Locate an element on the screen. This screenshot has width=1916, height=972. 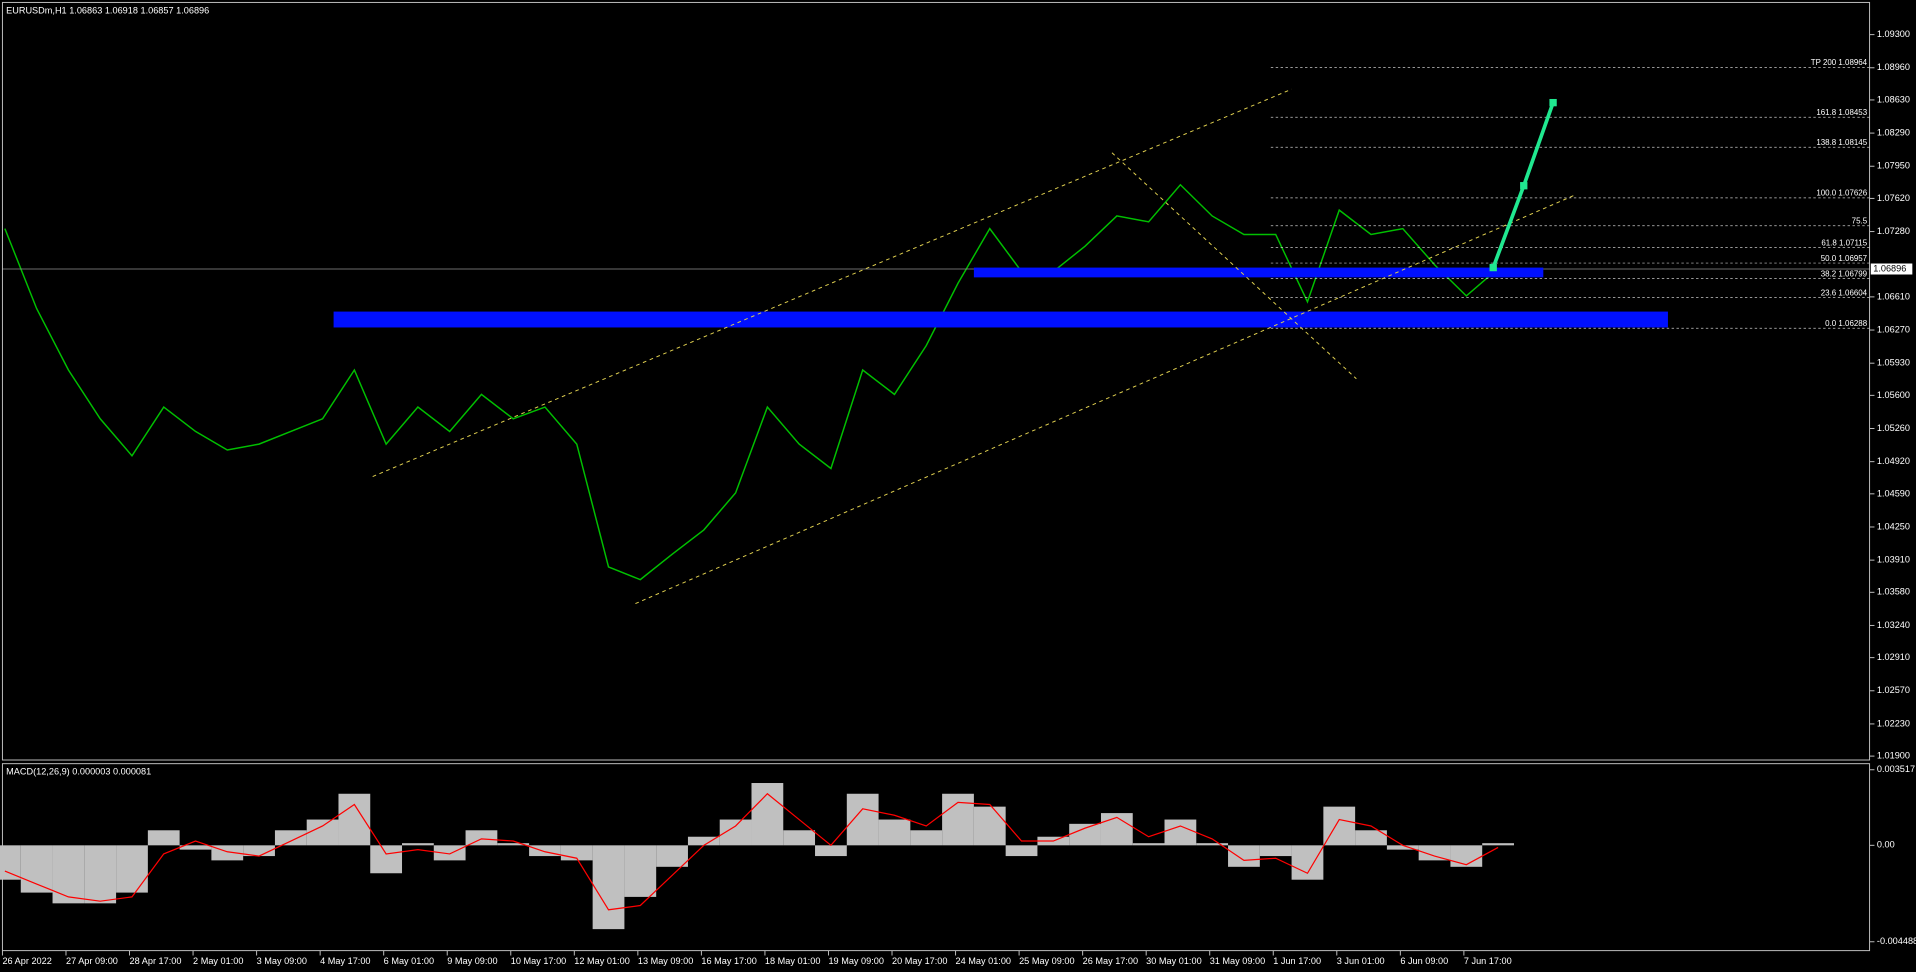
x-tick-label: 2 May 01:00 is located at coordinates (218, 961).